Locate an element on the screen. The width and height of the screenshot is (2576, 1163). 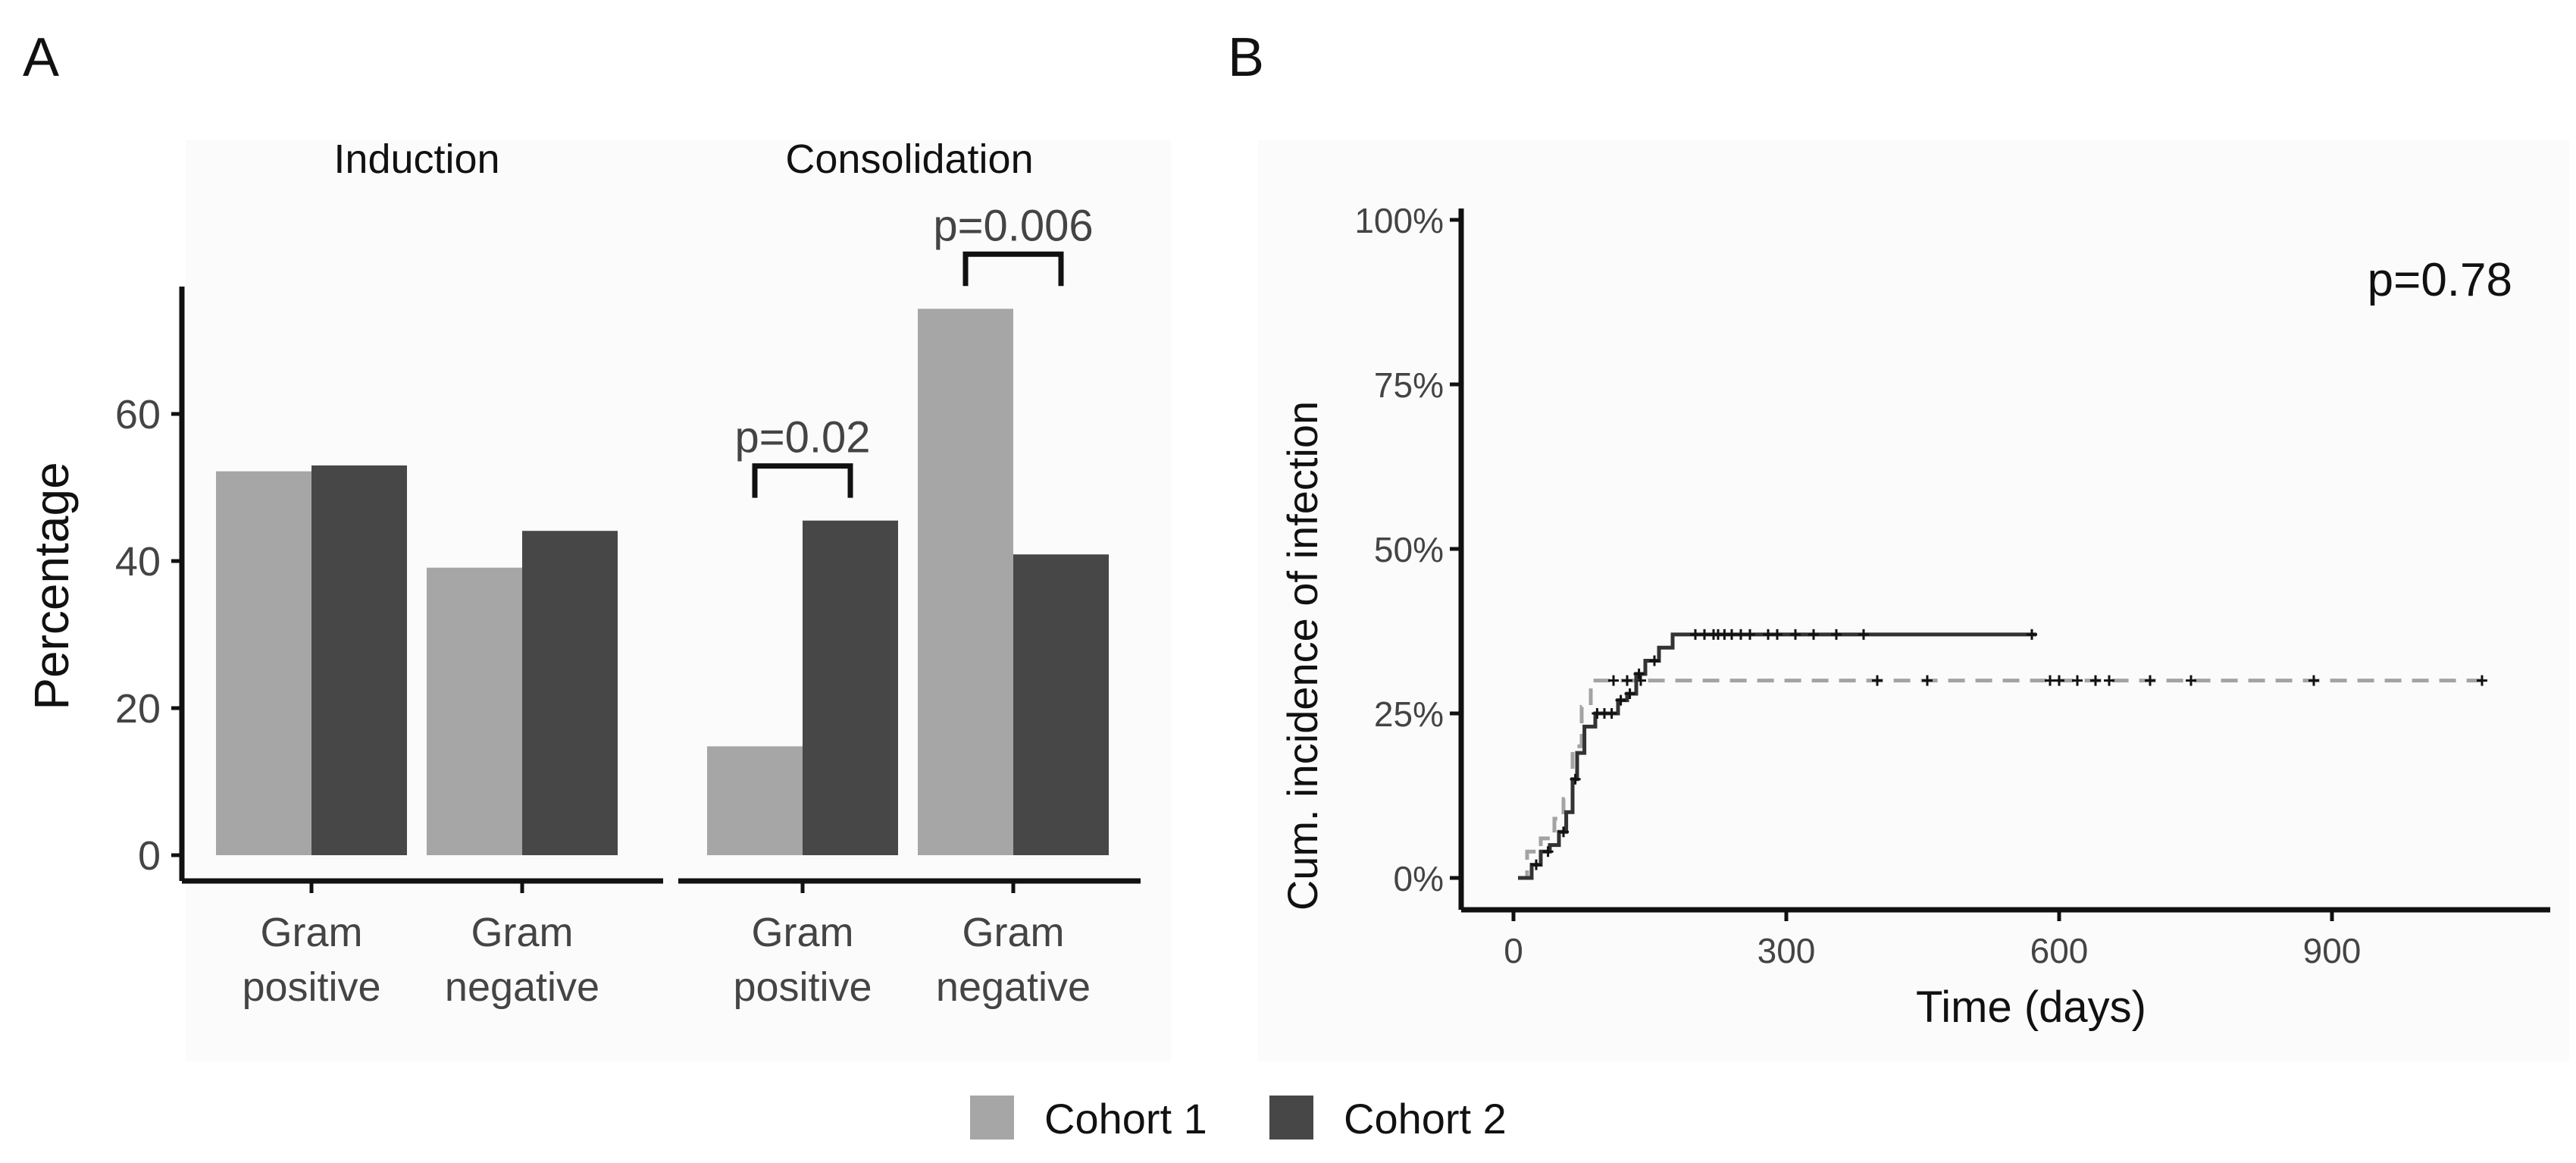
y-tick-label: 75% is located at coordinates (1409, 385).